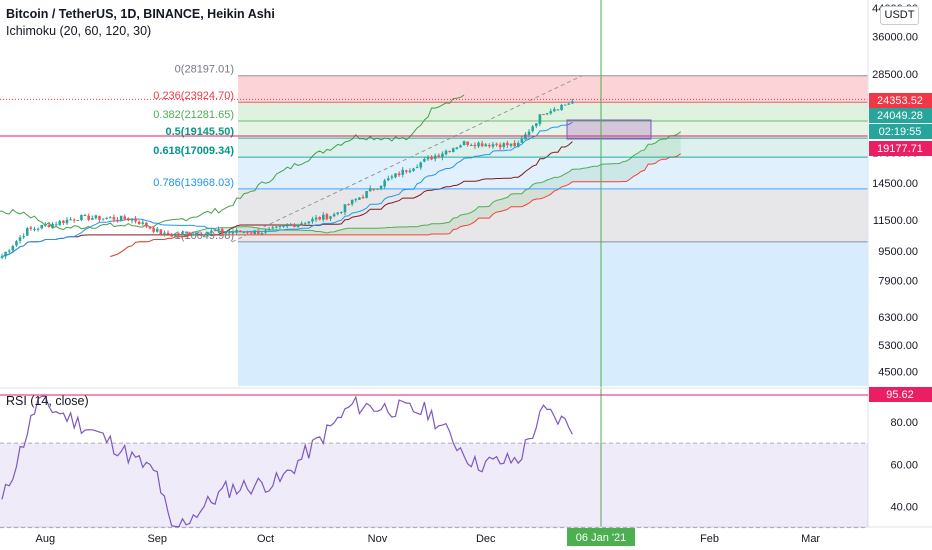 This screenshot has height=550, width=932. I want to click on rsi-indicator-label: RSI (14, close), so click(47, 401).